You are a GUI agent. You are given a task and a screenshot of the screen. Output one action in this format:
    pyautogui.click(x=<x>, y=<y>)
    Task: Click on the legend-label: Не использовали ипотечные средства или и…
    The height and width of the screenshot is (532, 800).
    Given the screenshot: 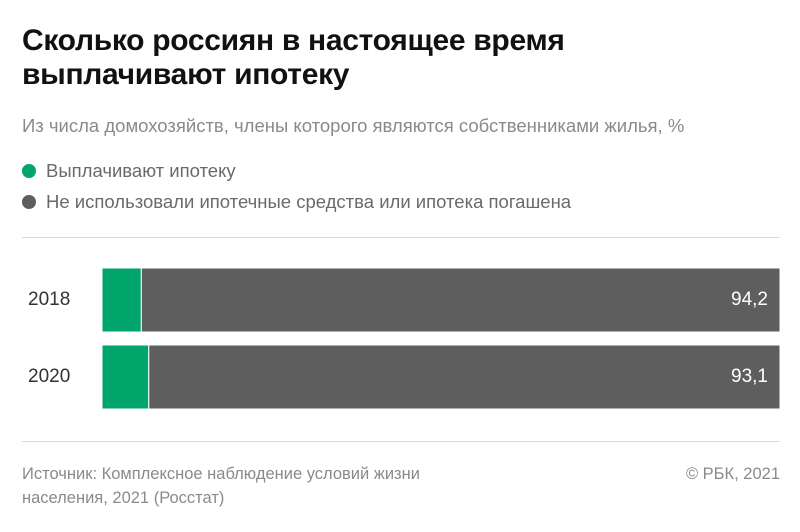 What is the action you would take?
    pyautogui.click(x=309, y=201)
    